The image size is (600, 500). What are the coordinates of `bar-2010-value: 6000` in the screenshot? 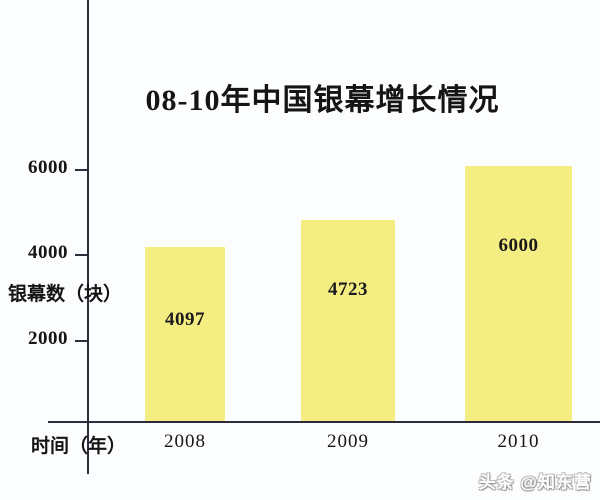 It's located at (518, 245).